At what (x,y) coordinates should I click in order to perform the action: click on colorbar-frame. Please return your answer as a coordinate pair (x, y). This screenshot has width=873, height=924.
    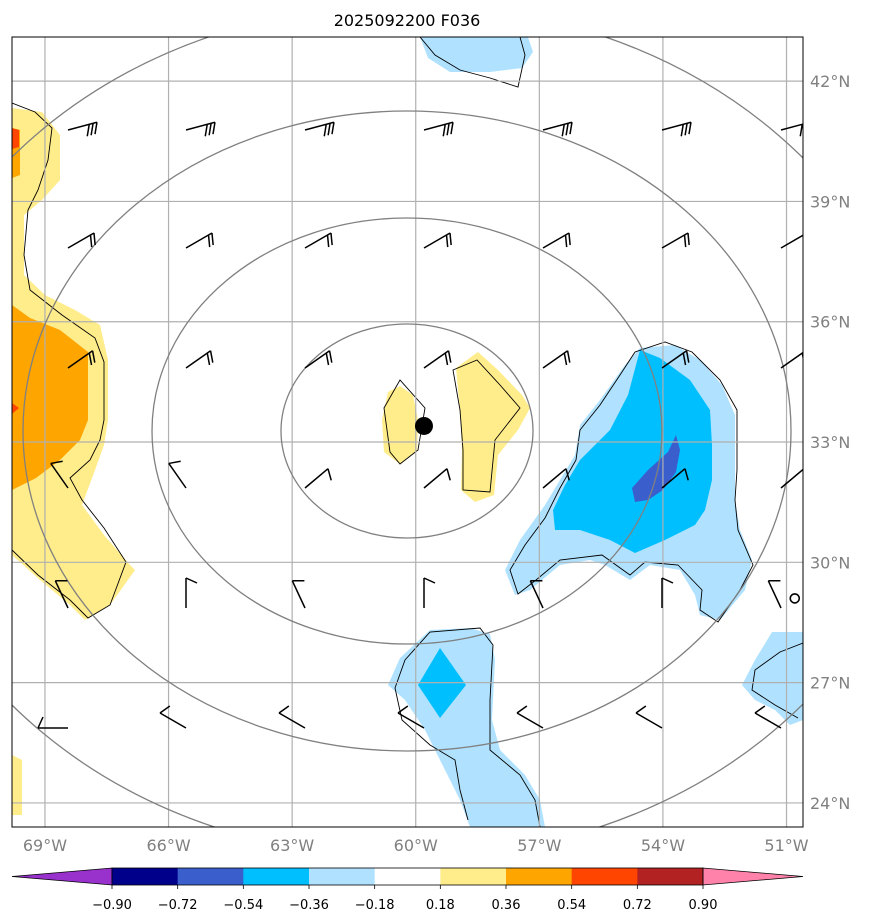
    Looking at the image, I should click on (407, 876).